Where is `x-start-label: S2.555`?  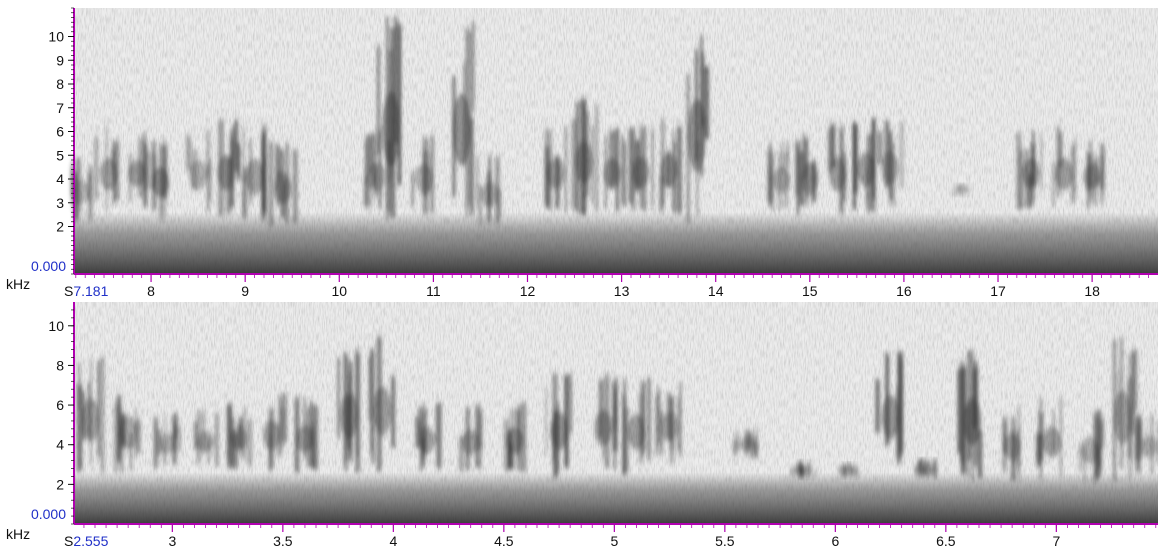 x-start-label: S2.555 is located at coordinates (86, 541).